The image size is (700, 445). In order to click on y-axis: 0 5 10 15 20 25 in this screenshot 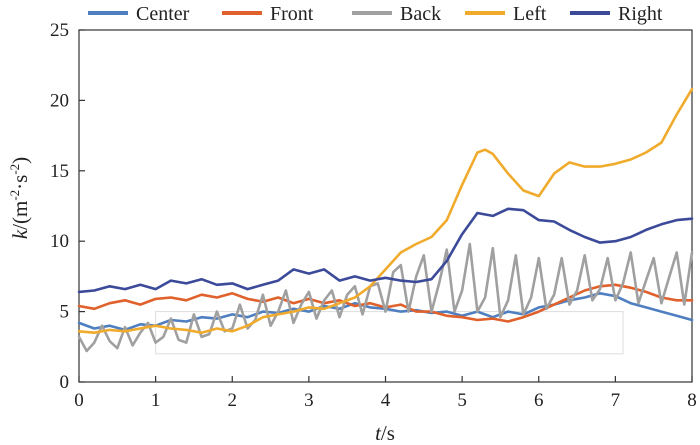, I will do `click(67, 206)`.